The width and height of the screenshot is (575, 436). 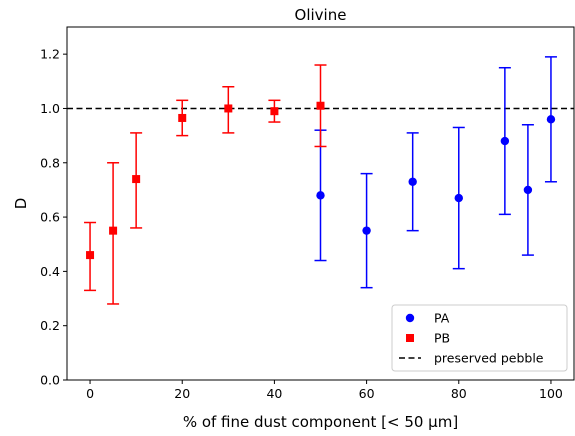 What do you see at coordinates (442, 318) in the screenshot?
I see `legend-entry-pa: PA` at bounding box center [442, 318].